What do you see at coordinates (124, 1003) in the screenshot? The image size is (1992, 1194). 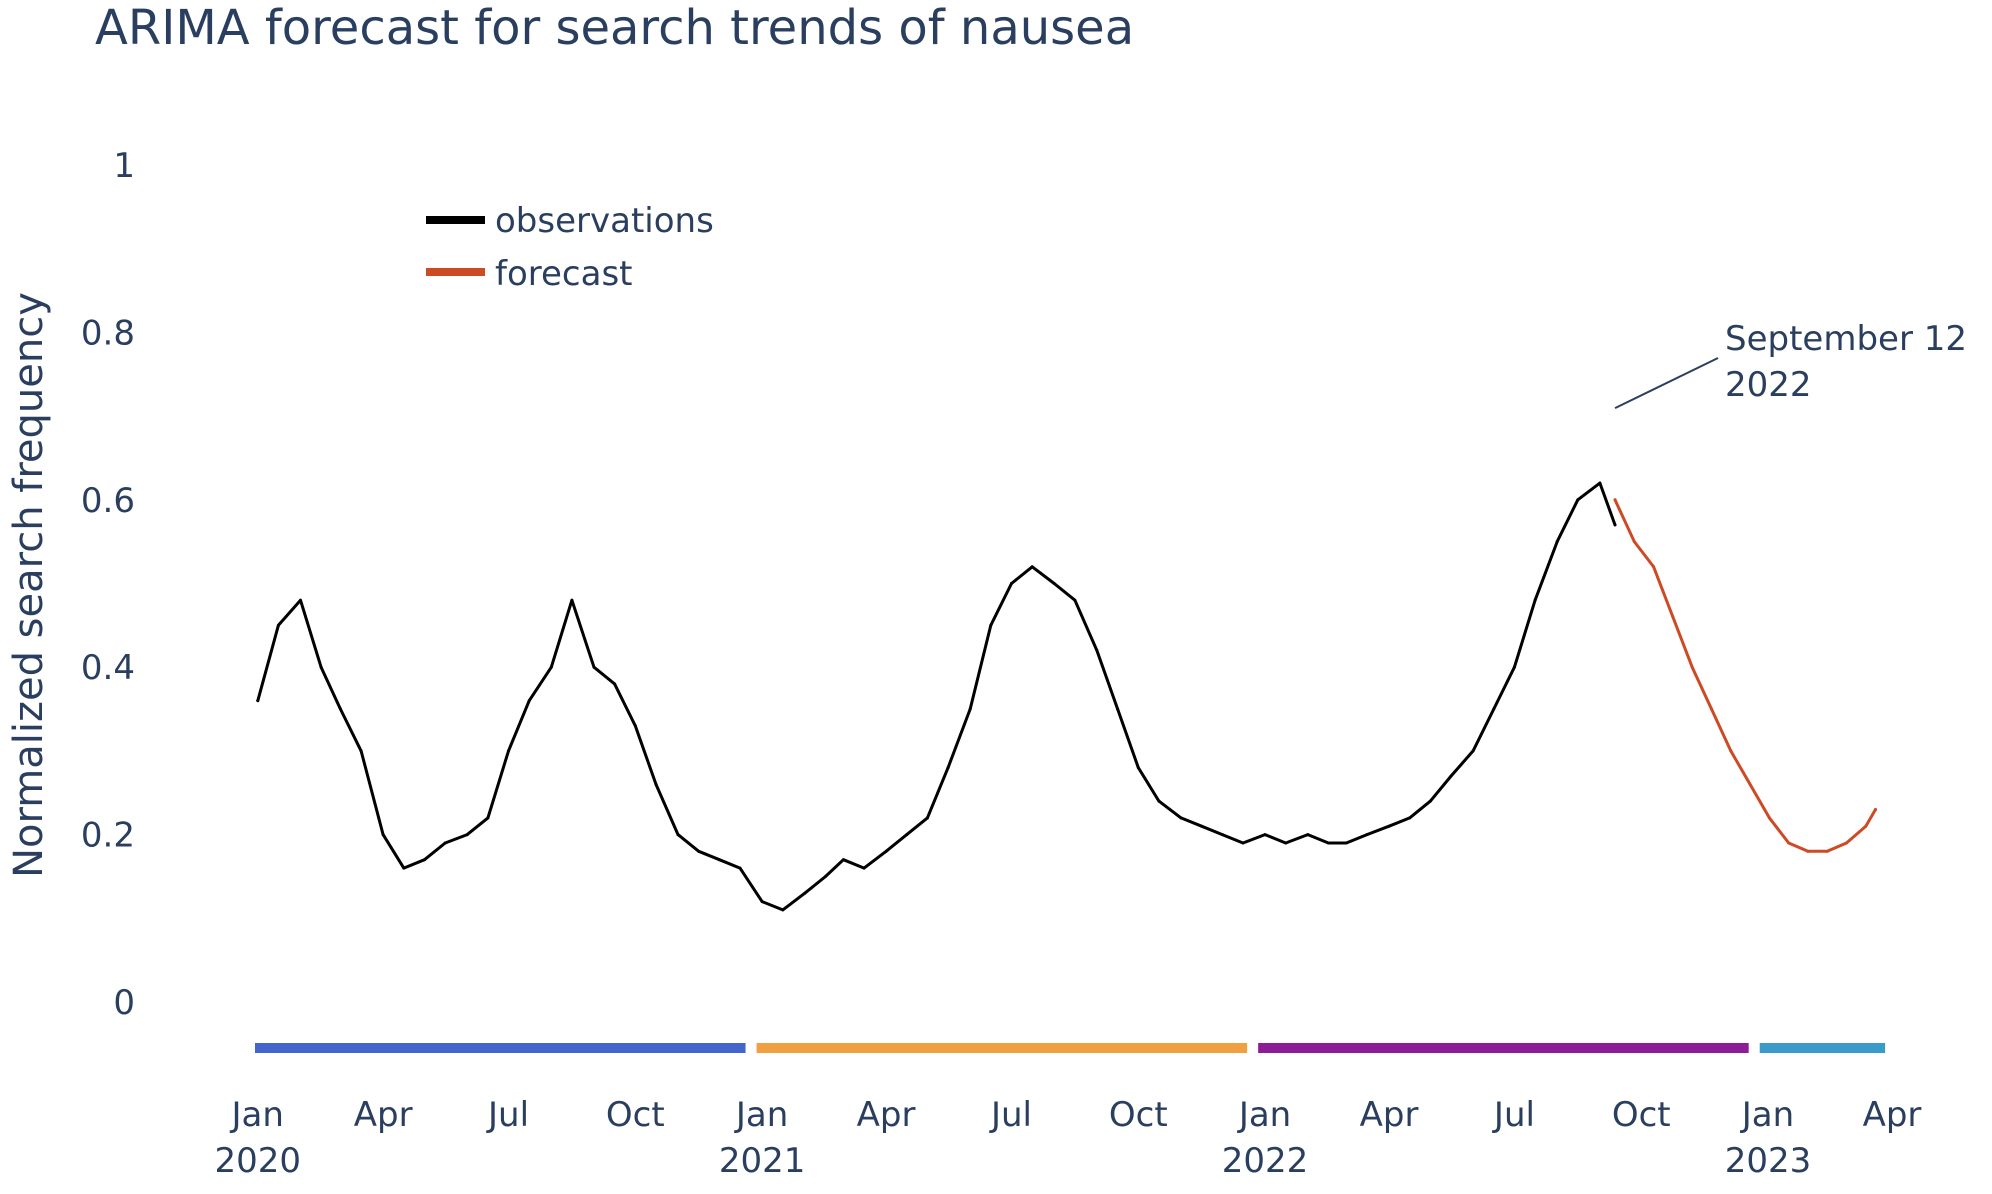 I see `y-tick-label: 0` at bounding box center [124, 1003].